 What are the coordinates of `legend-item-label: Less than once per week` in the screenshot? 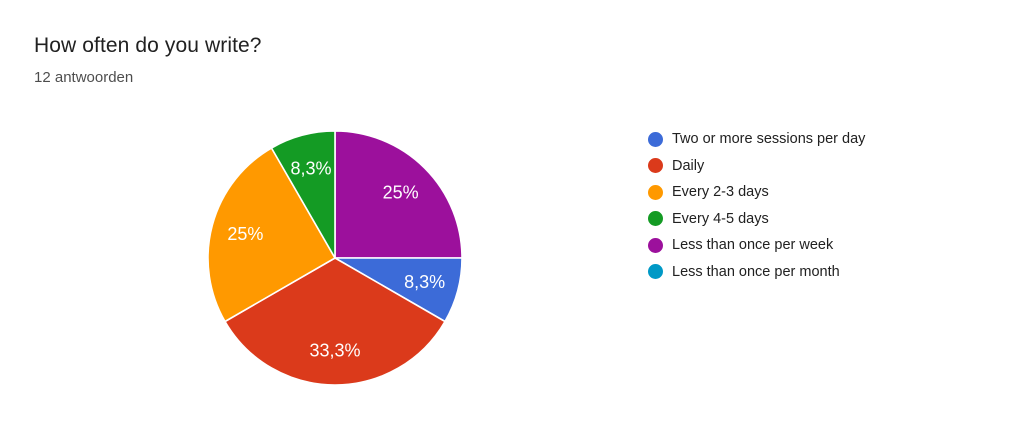 It's located at (753, 245).